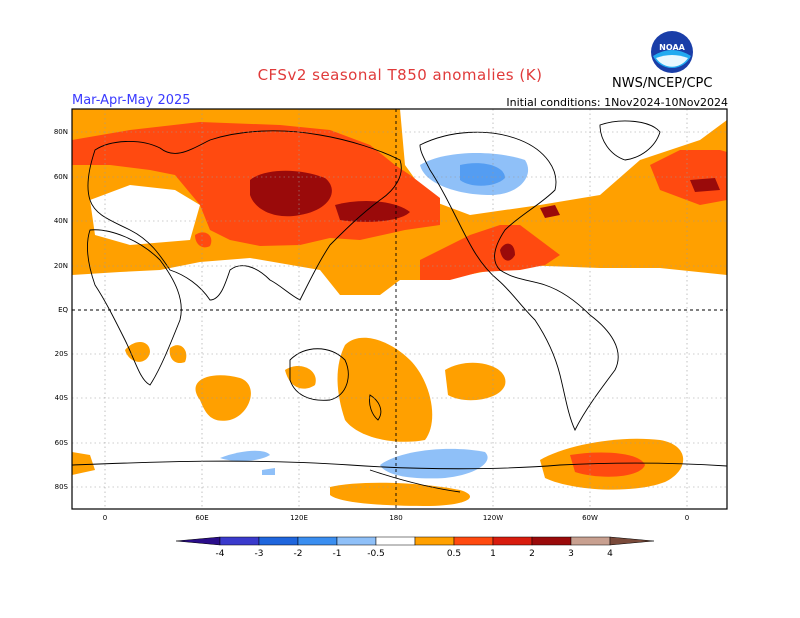 This screenshot has width=800, height=618. What do you see at coordinates (662, 83) in the screenshot?
I see `agency-label: NWS/NCEP/CPC` at bounding box center [662, 83].